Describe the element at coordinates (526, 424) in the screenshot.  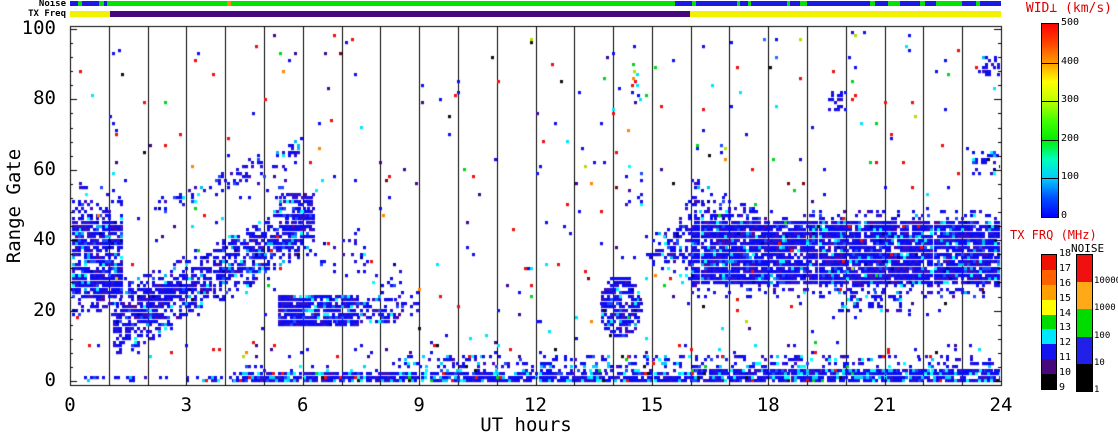
I see `x-axis-title: UT hours` at that location.